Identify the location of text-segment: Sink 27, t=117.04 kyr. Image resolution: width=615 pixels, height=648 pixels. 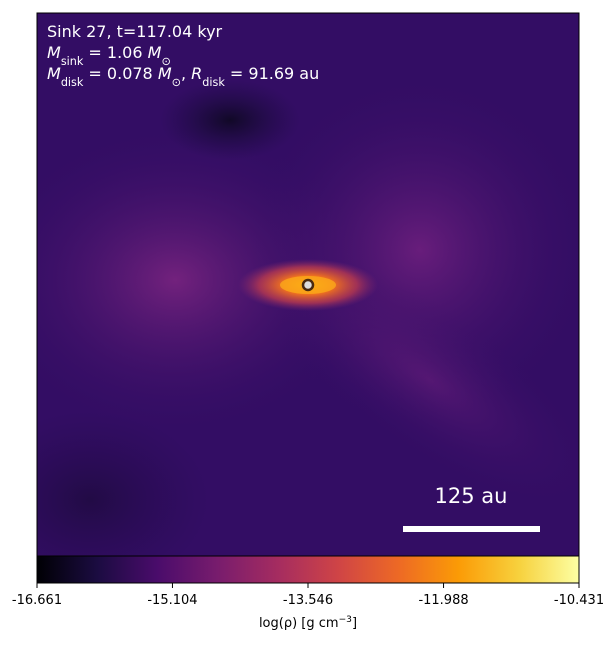
(135, 31).